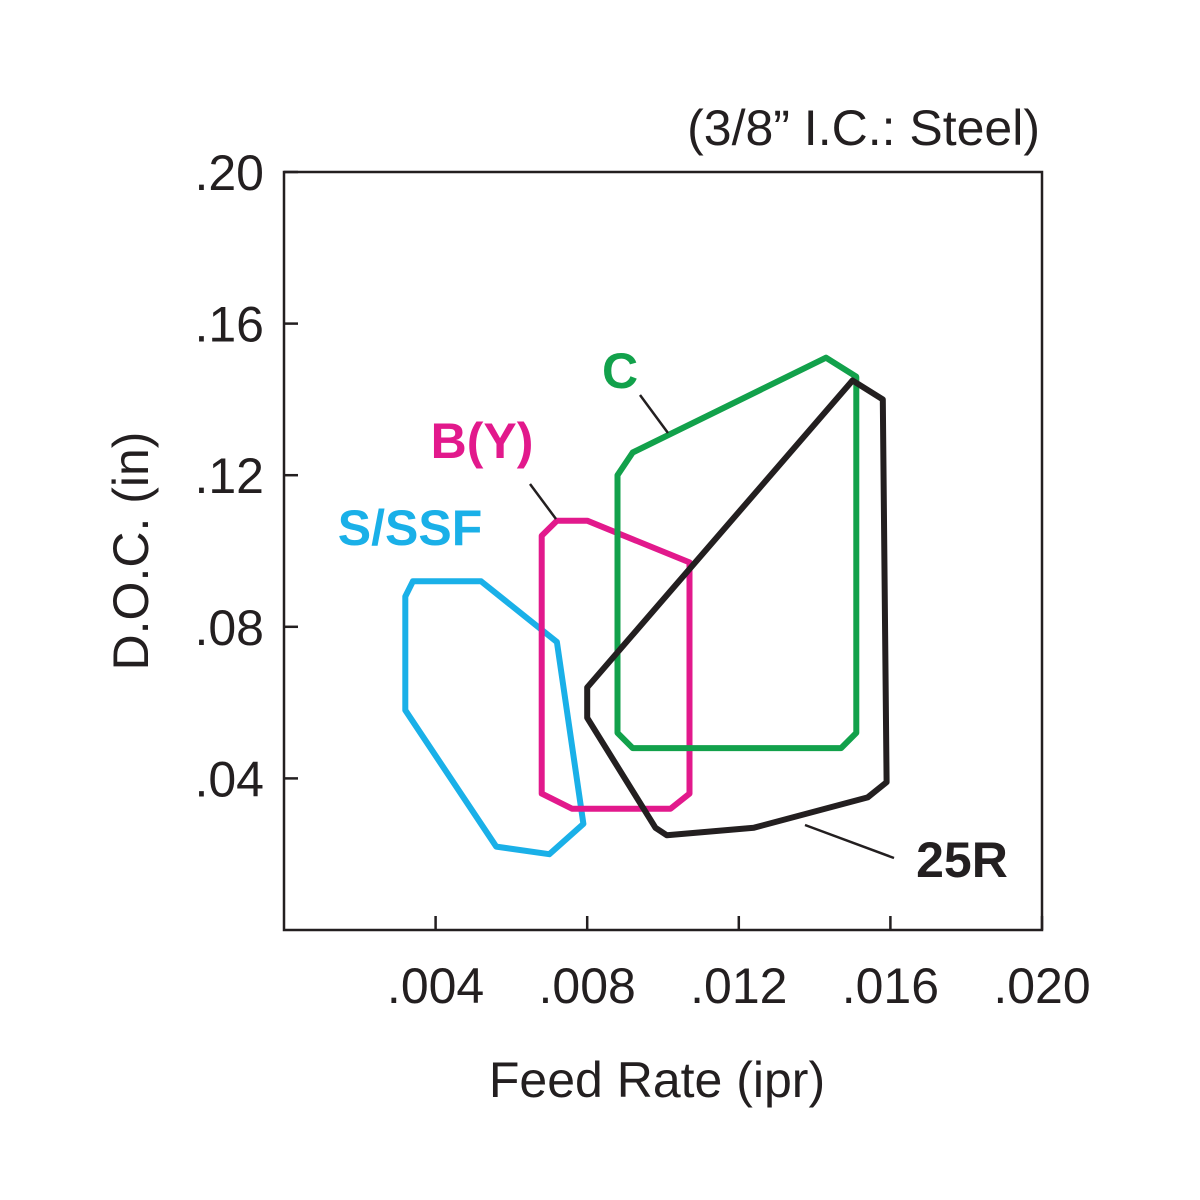 This screenshot has width=1200, height=1200. I want to click on x-tick-label: .020, so click(1041, 986).